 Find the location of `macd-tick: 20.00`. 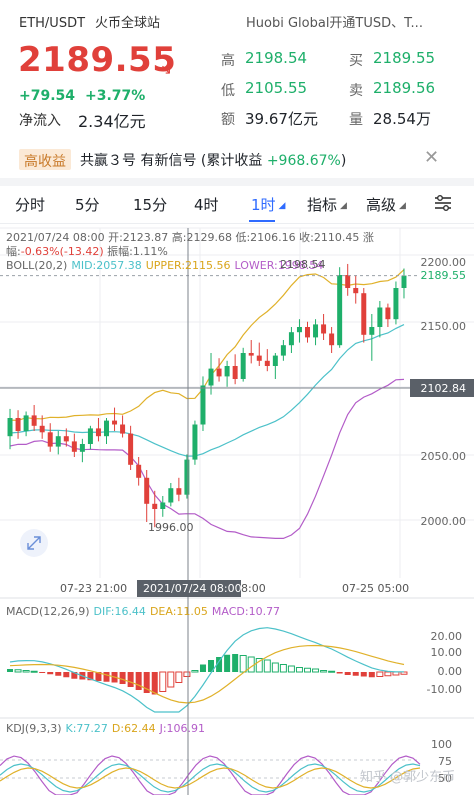

macd-tick: 20.00 is located at coordinates (447, 636).